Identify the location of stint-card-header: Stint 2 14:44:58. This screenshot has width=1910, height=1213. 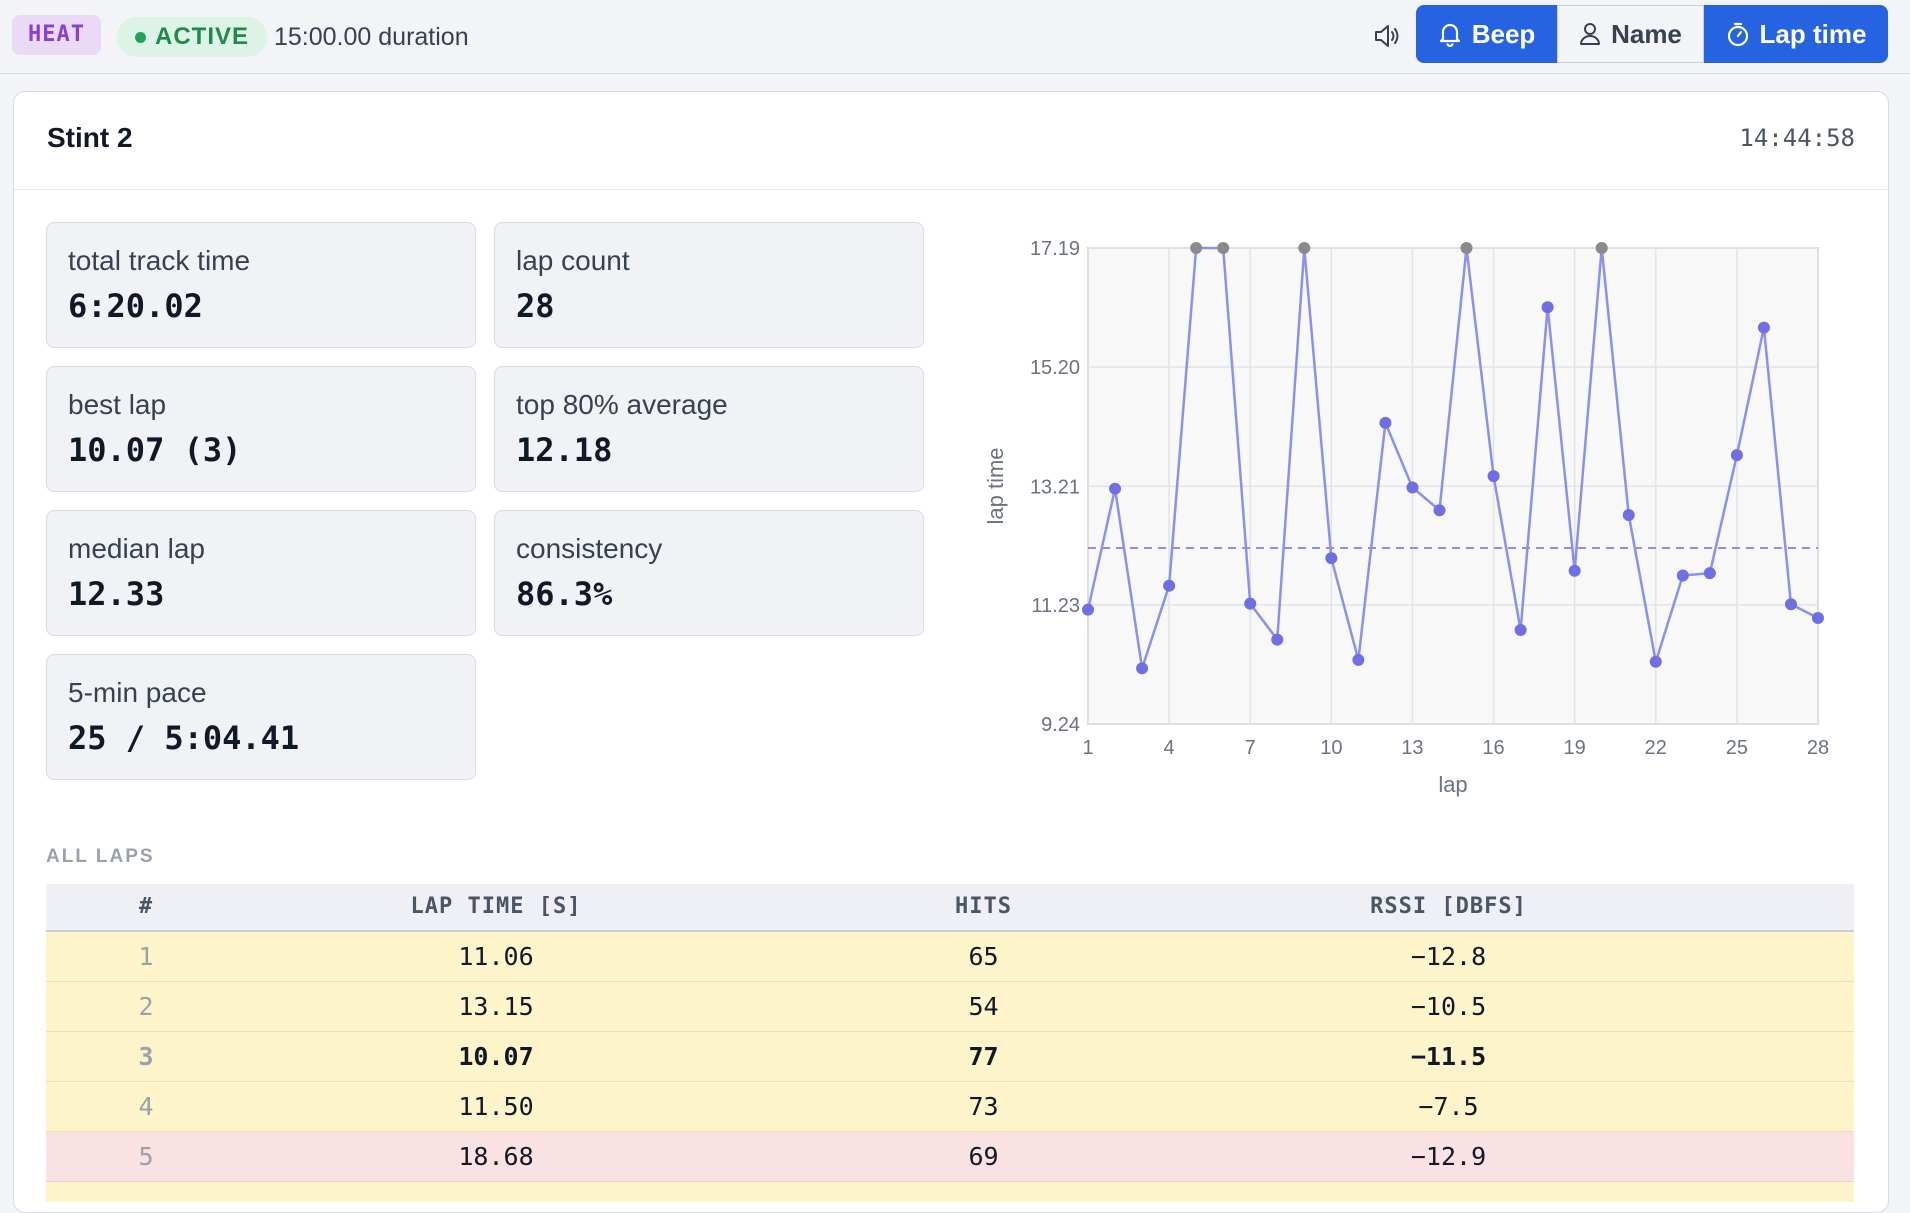
(951, 141).